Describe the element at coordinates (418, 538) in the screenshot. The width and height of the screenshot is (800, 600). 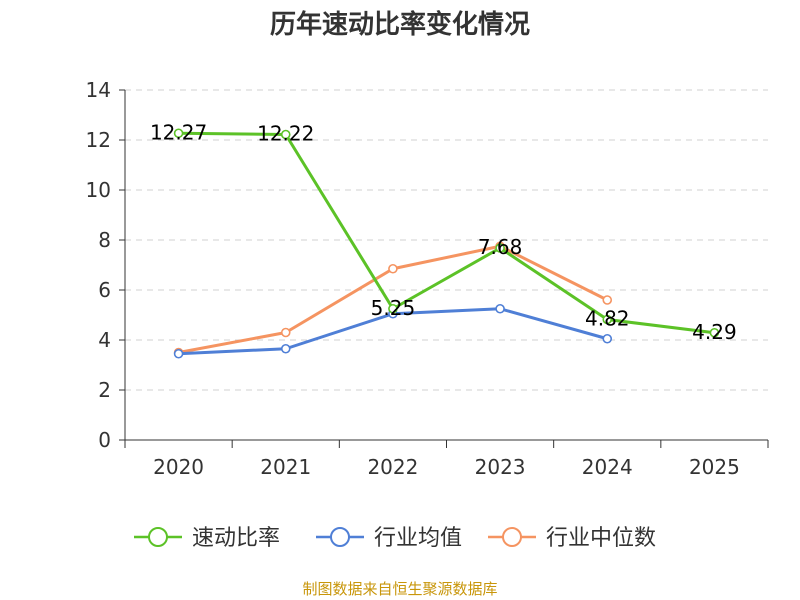
I see `legend-label-2: 行业均值` at that location.